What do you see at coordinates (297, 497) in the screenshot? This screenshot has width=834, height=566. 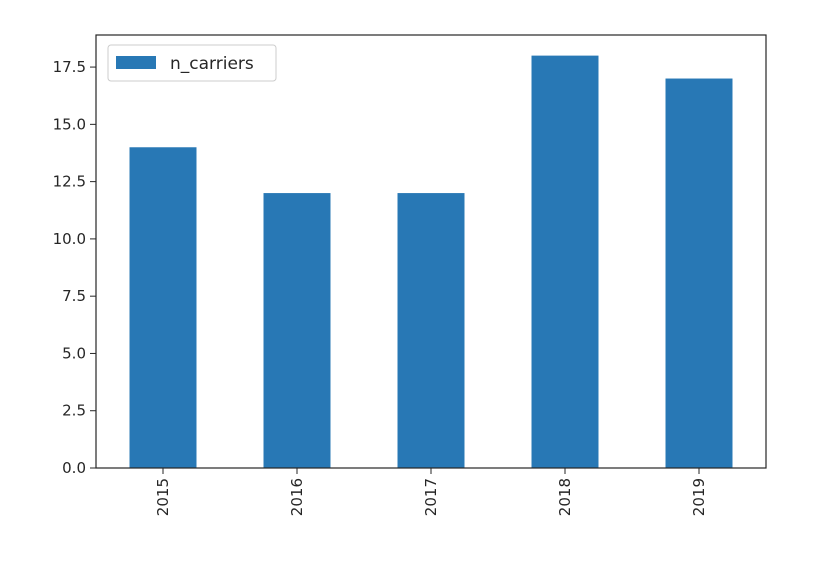 I see `x-tick-label-2016: 2016` at bounding box center [297, 497].